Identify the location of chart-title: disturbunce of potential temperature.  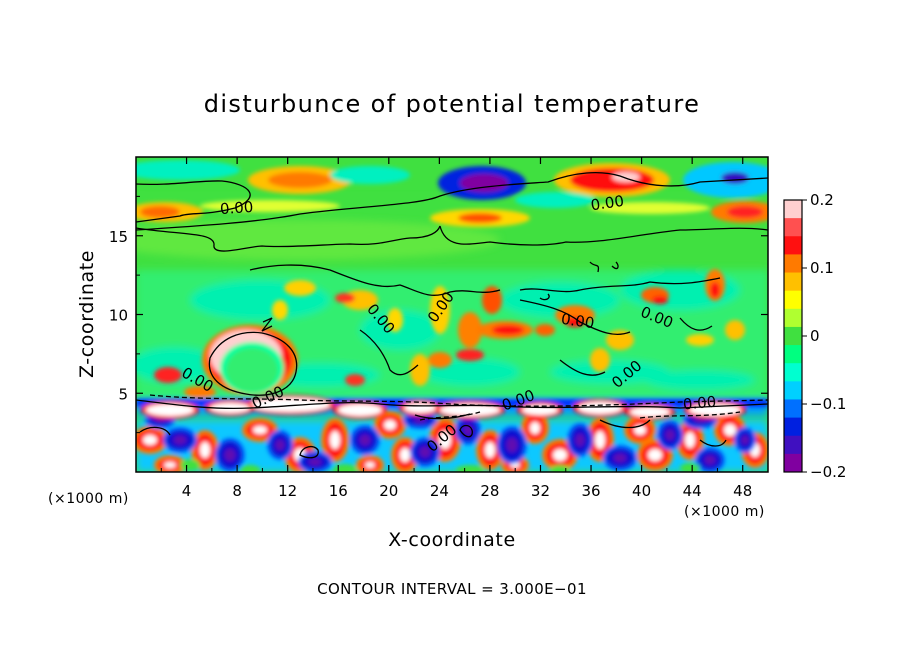
(452, 104).